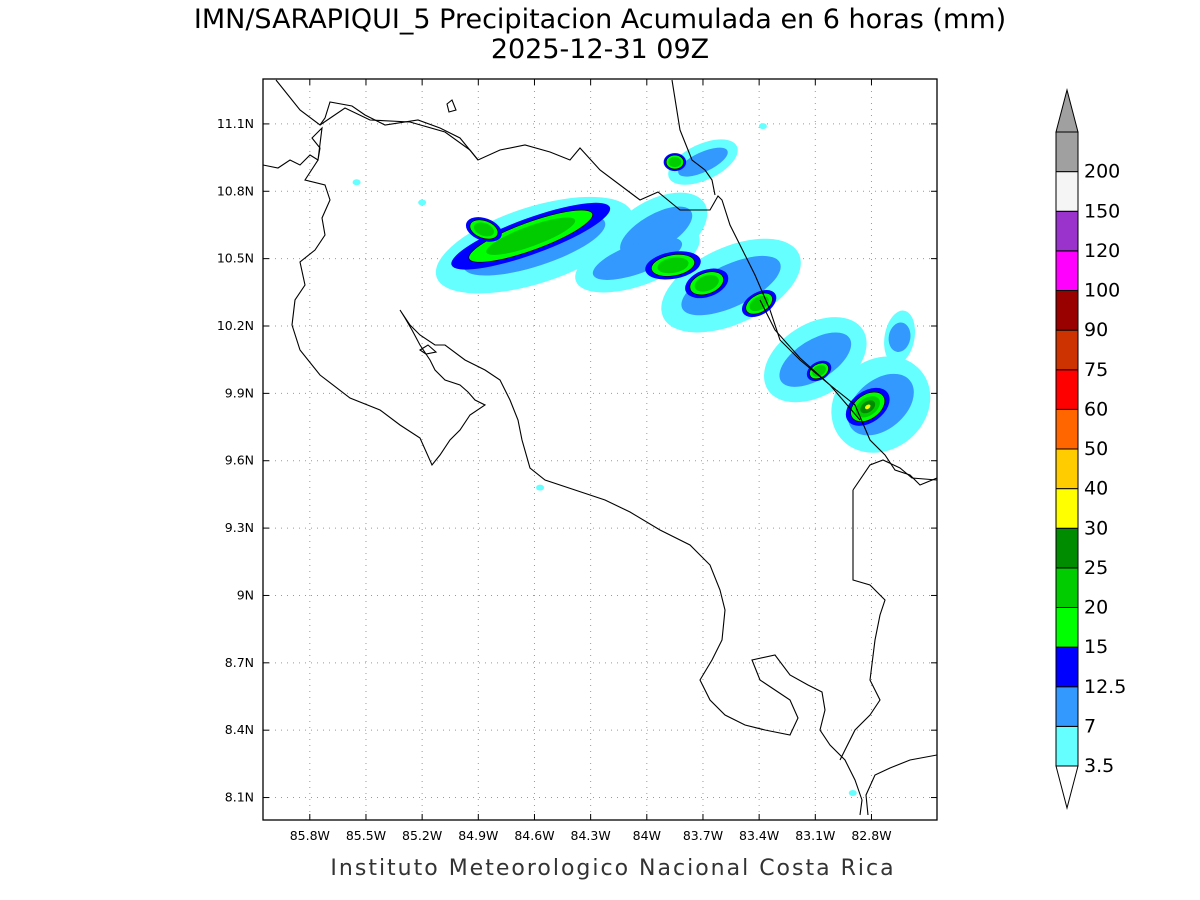 The height and width of the screenshot is (900, 1200). Describe the element at coordinates (235, 325) in the screenshot. I see `lat-tick-label: 10.2N` at that location.